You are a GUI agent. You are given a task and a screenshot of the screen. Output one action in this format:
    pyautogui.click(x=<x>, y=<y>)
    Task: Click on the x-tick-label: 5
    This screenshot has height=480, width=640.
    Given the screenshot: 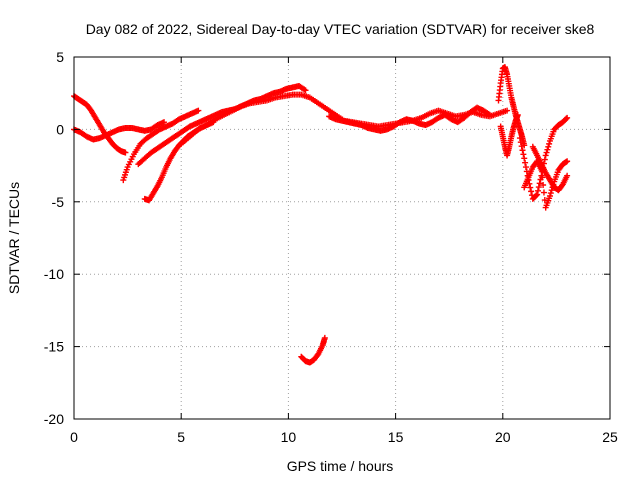 What is the action you would take?
    pyautogui.click(x=181, y=437)
    